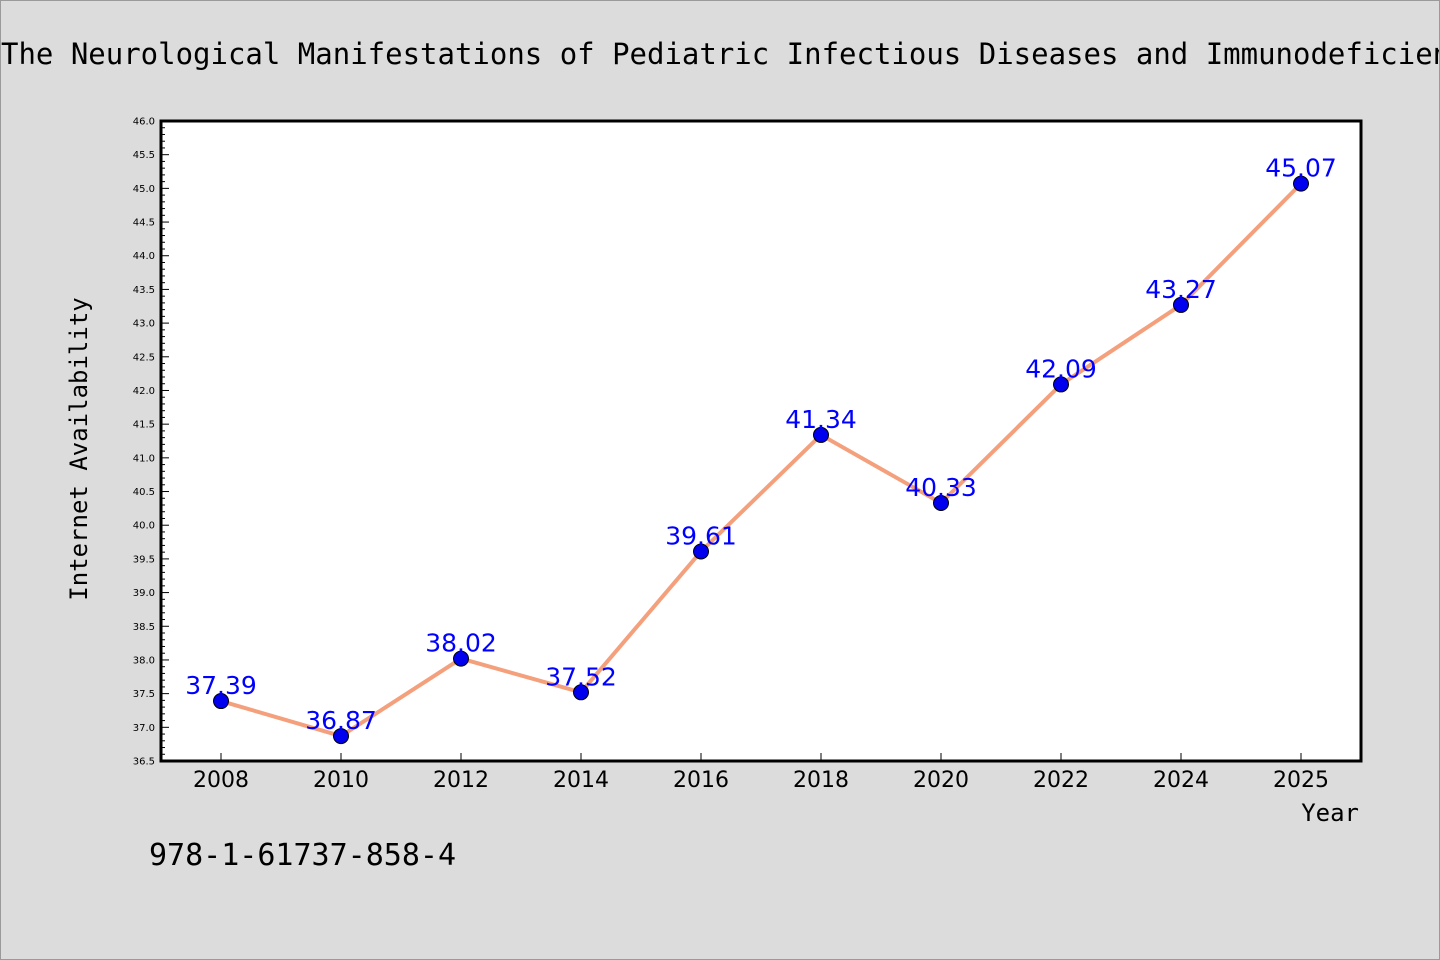 Image resolution: width=1440 pixels, height=960 pixels. Describe the element at coordinates (1330, 813) in the screenshot. I see `x-axis-label: Year` at that location.